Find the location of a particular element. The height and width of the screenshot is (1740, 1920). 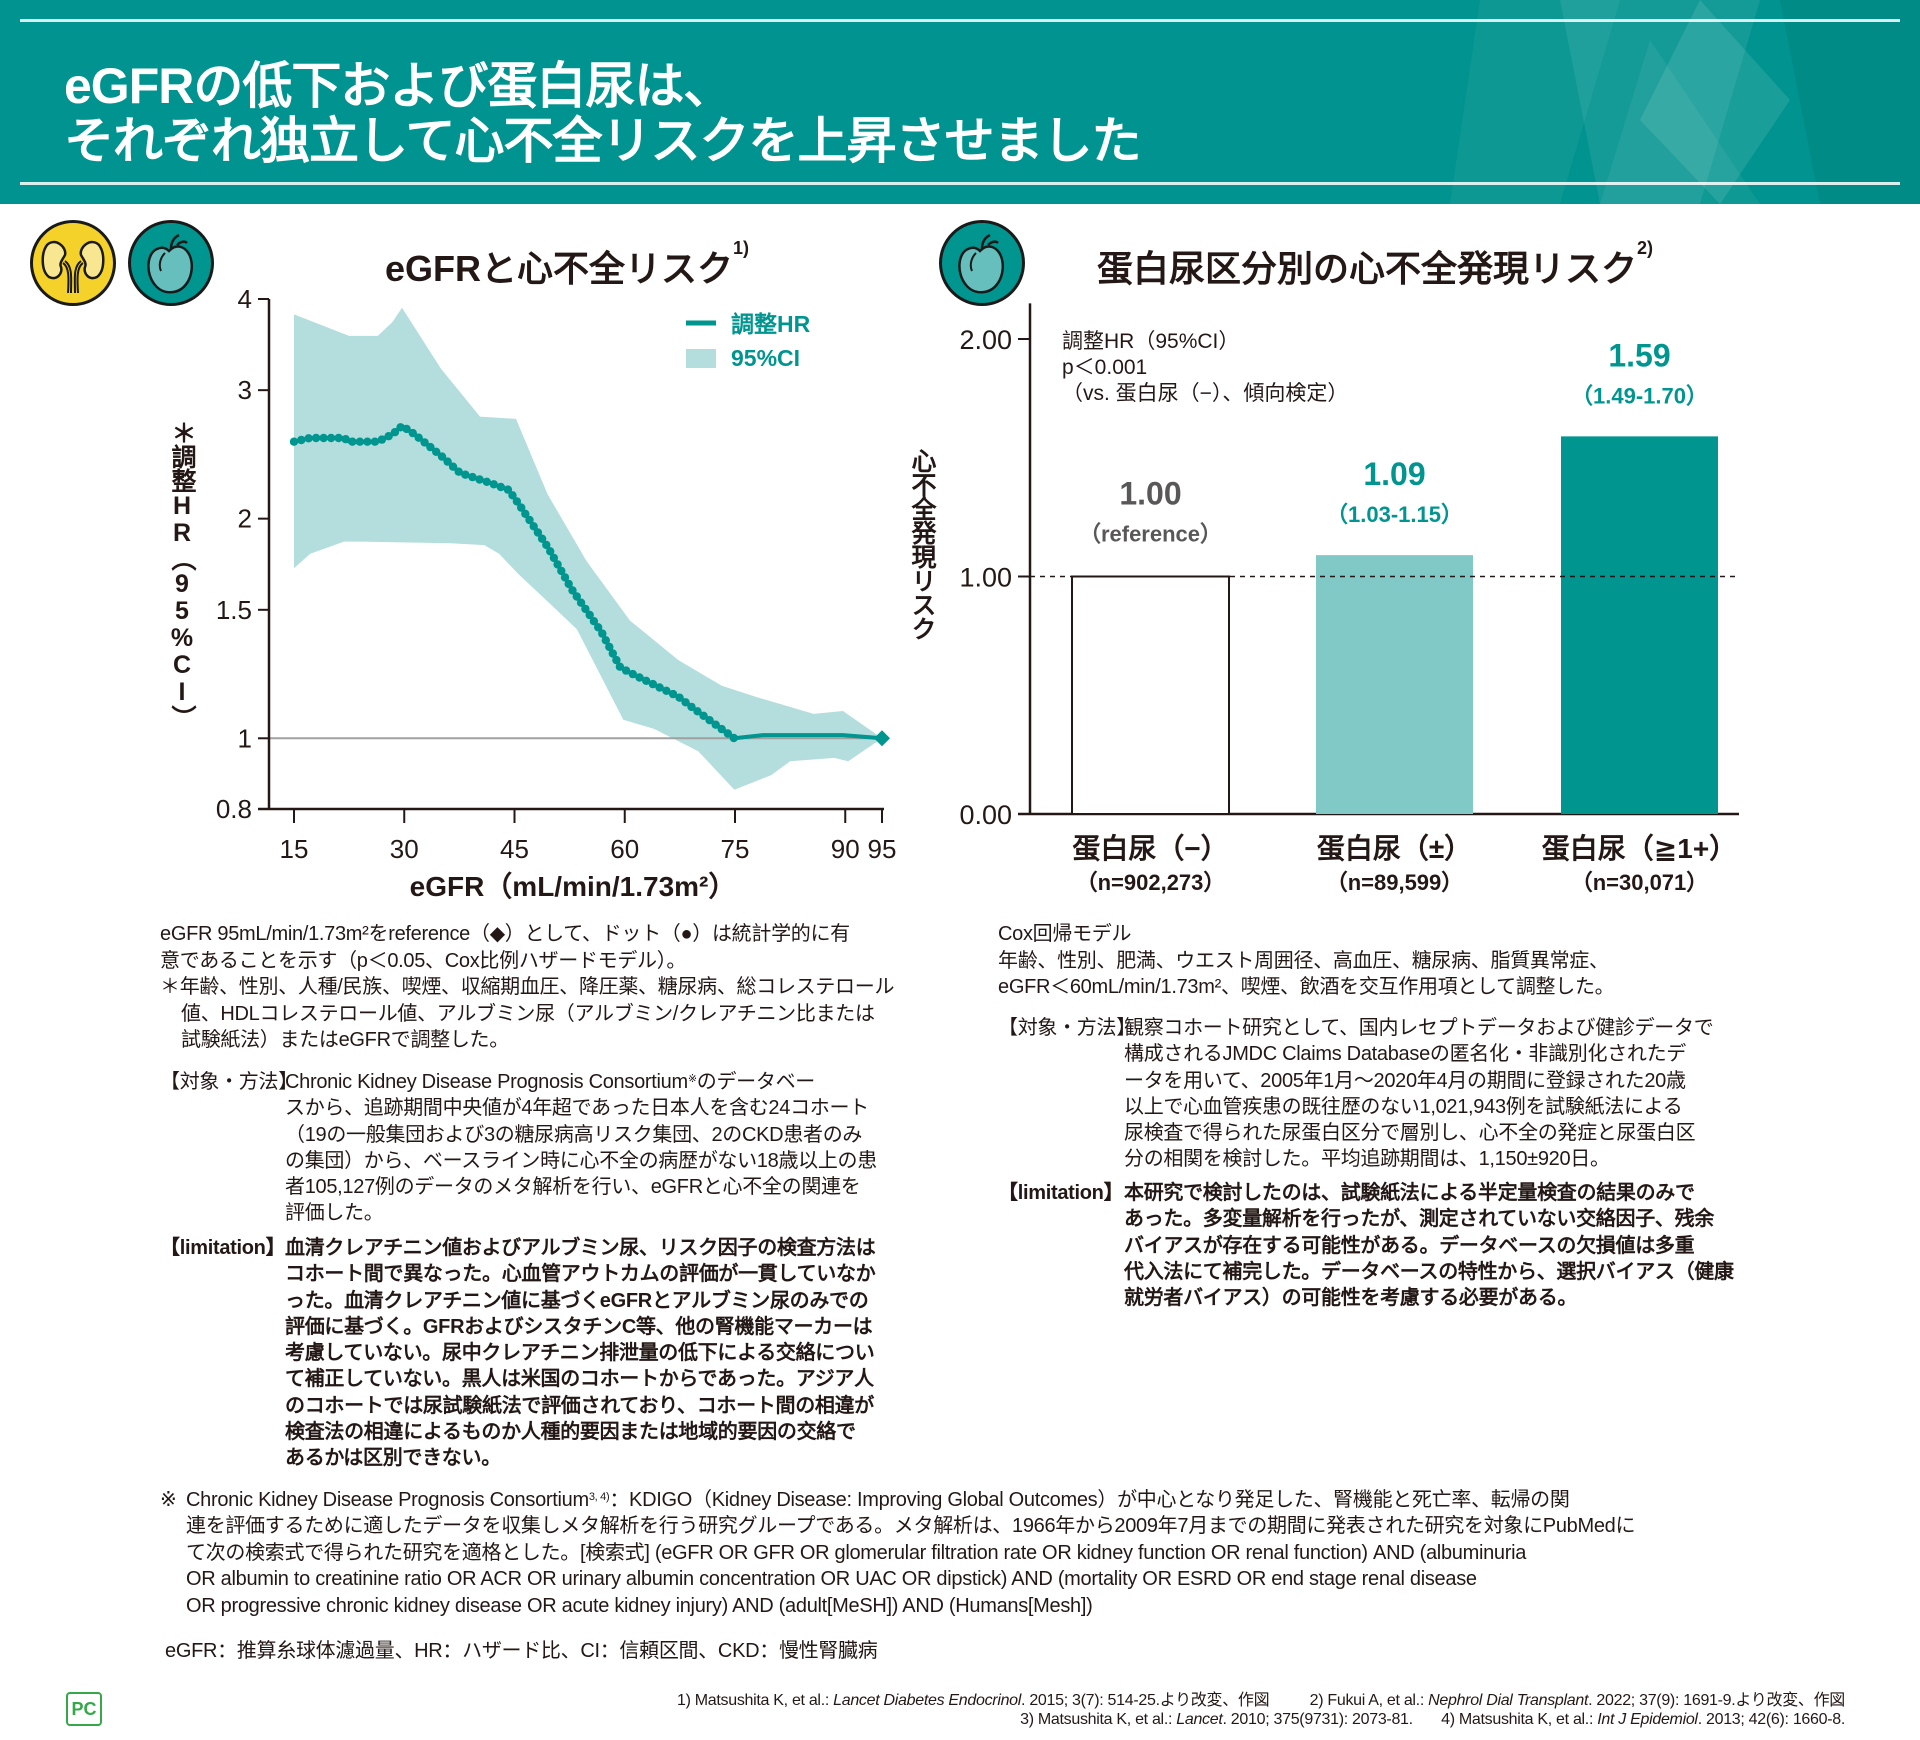

ref-details: . 2022; 37(9): 1691-9.より改変、作図 is located at coordinates (1716, 1700).